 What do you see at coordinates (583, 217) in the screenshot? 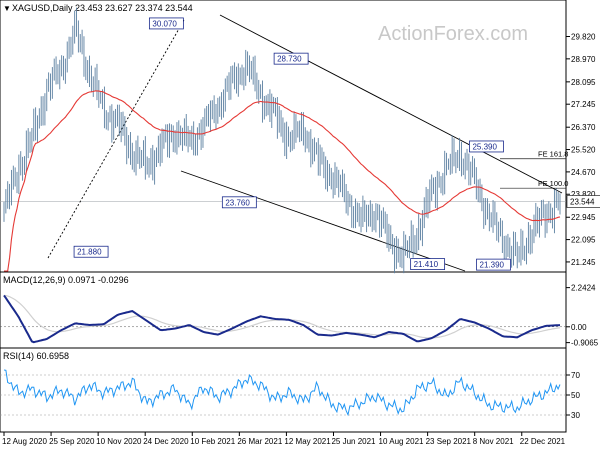
I see `price-tick-label: 22.945` at bounding box center [583, 217].